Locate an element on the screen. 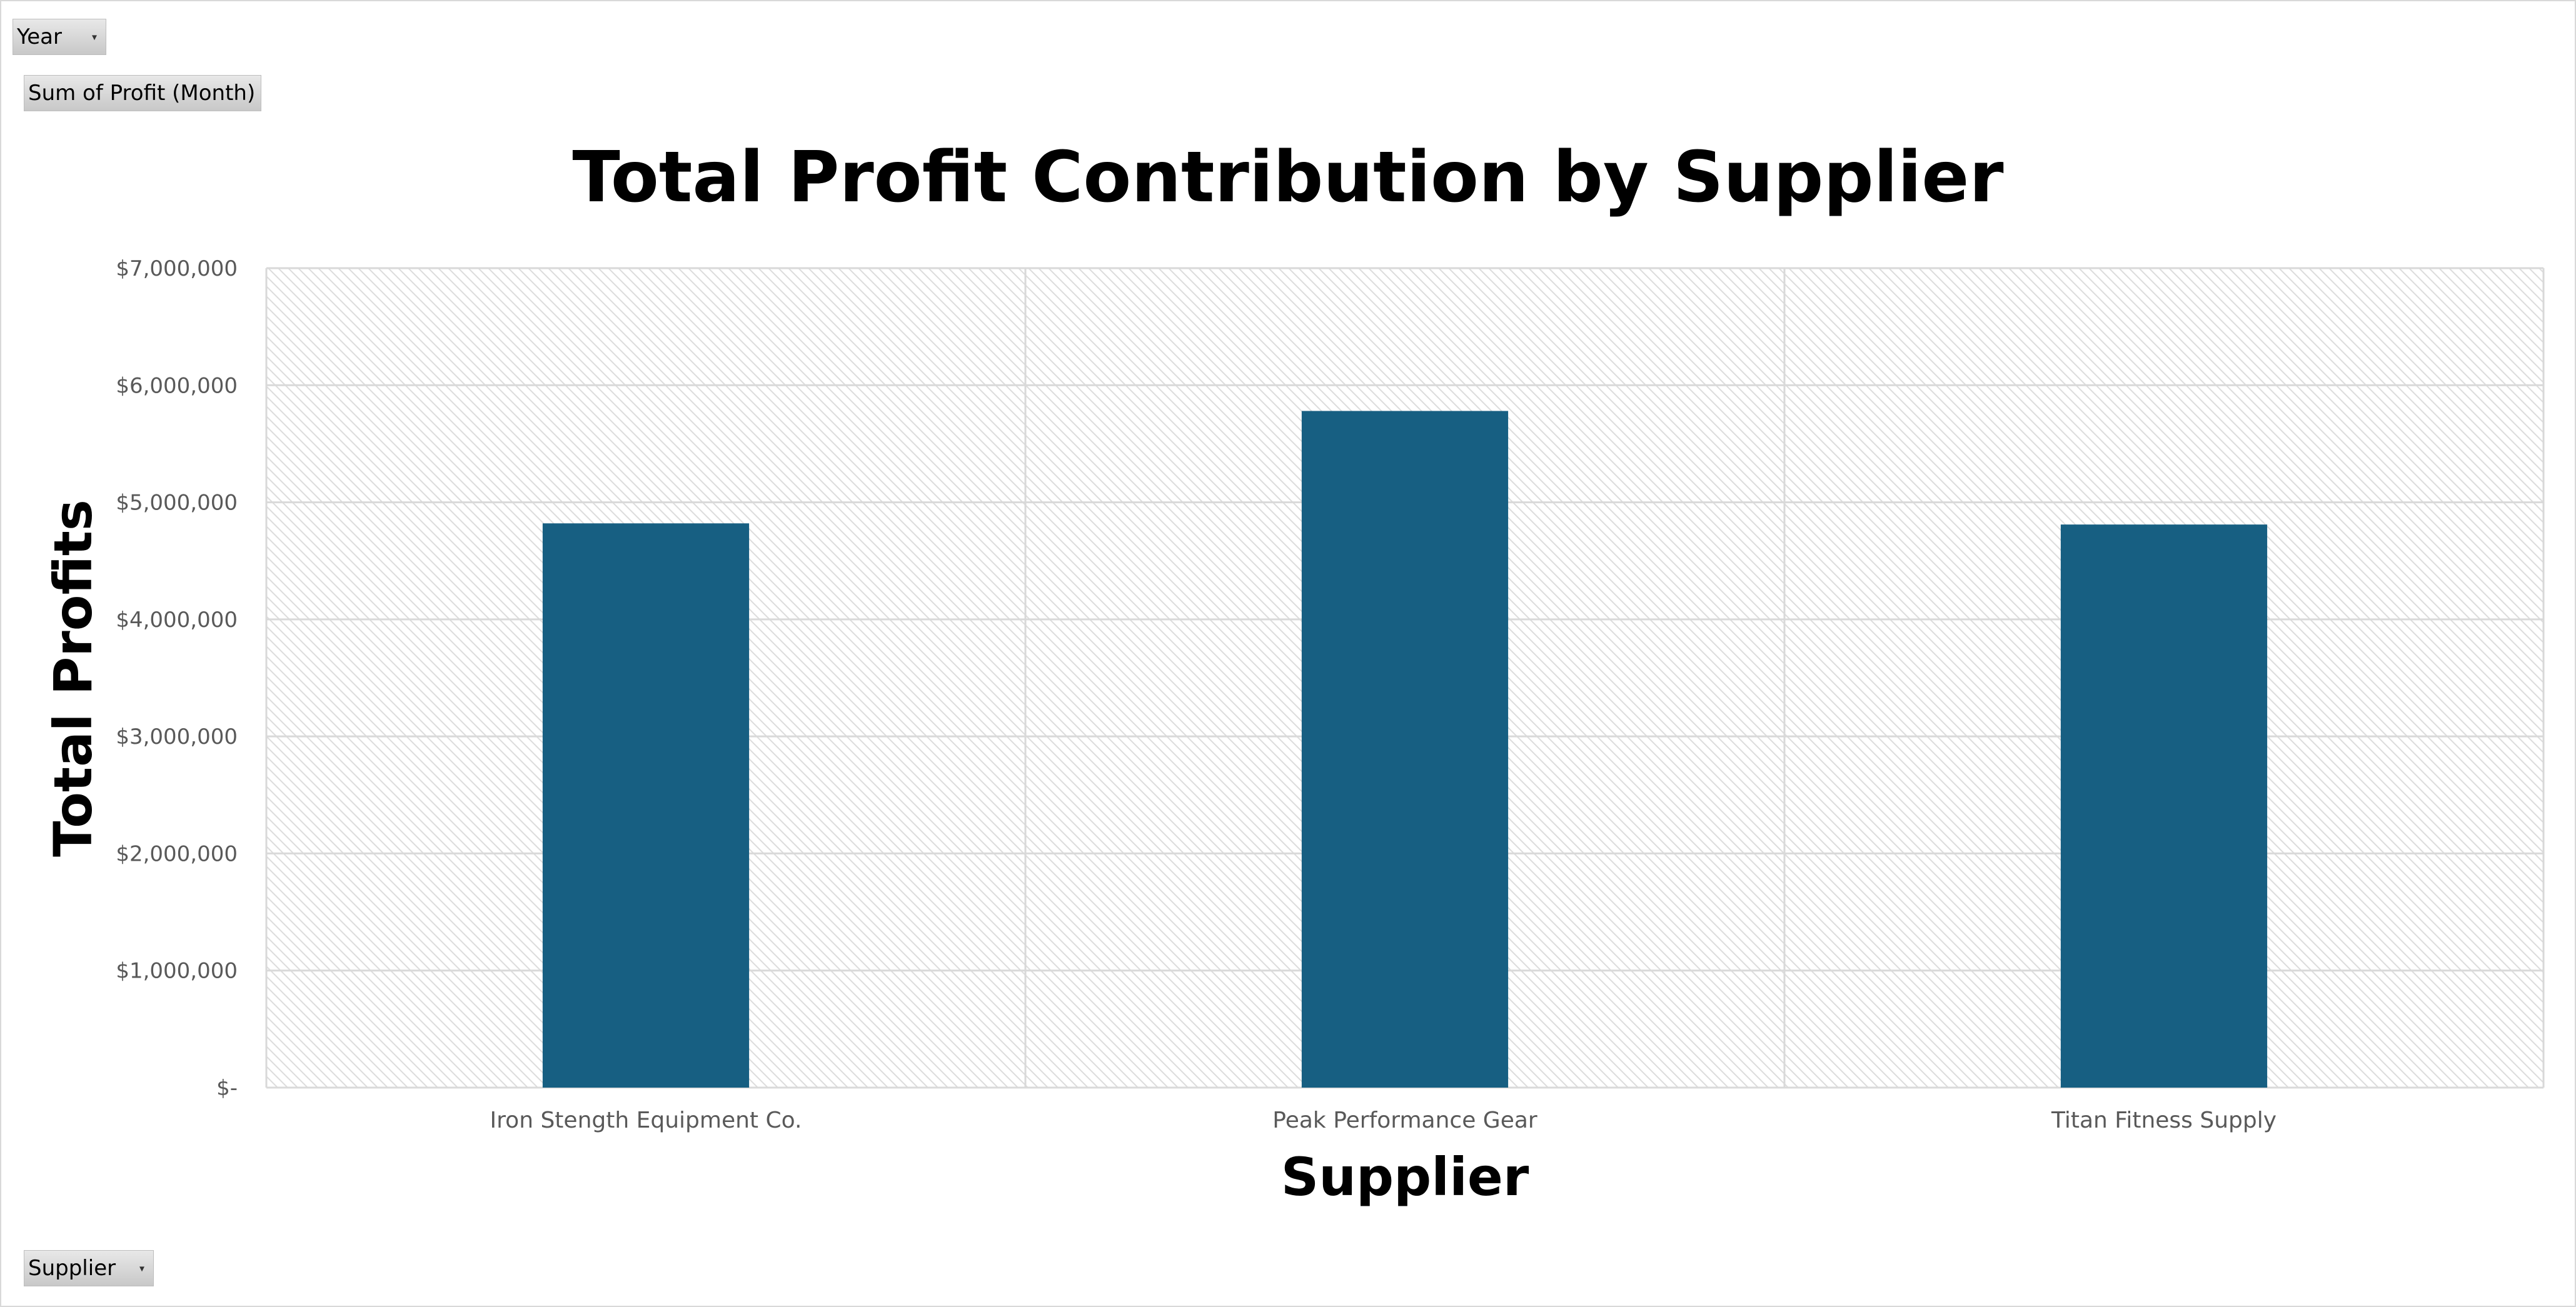 This screenshot has height=1307, width=2576. year-filter-label: Year is located at coordinates (39, 36).